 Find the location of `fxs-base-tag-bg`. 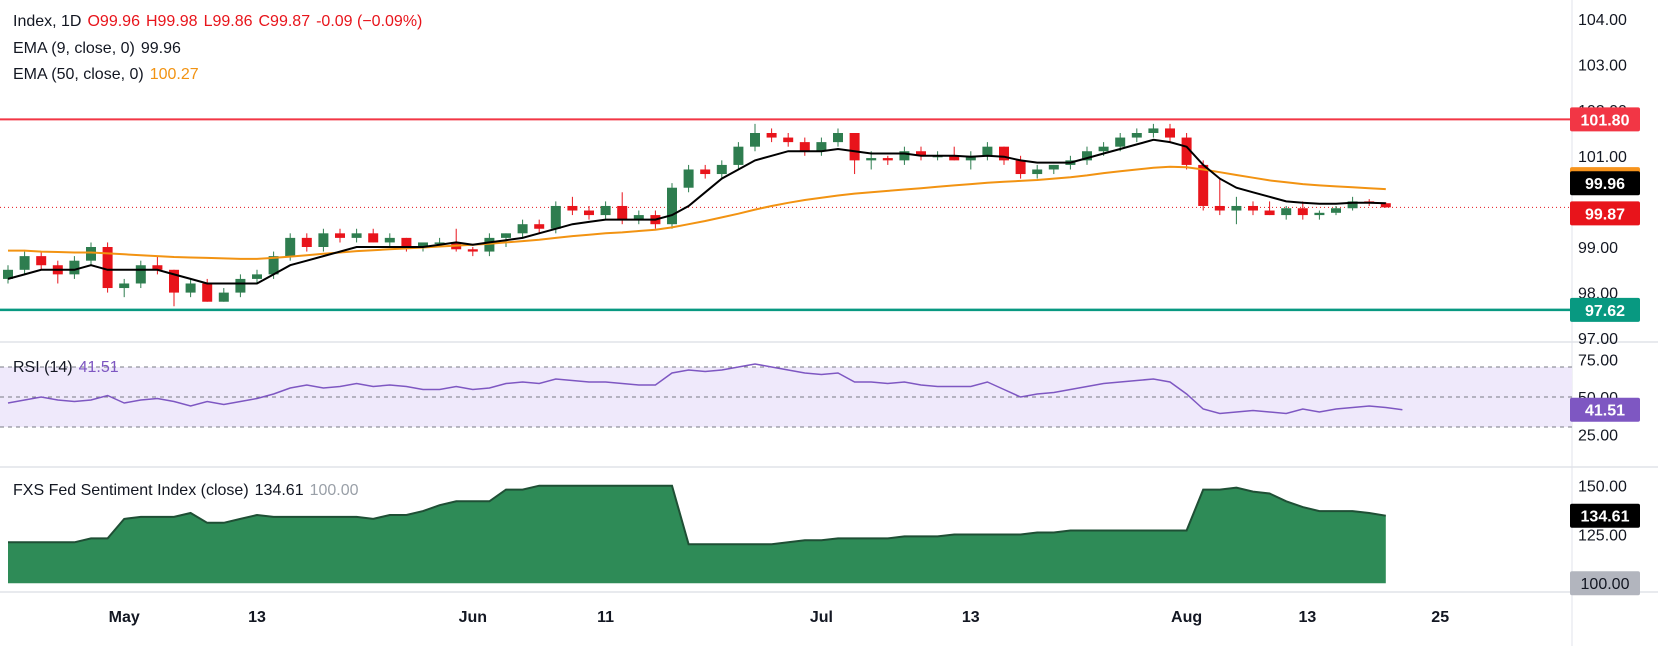

fxs-base-tag-bg is located at coordinates (1605, 583).